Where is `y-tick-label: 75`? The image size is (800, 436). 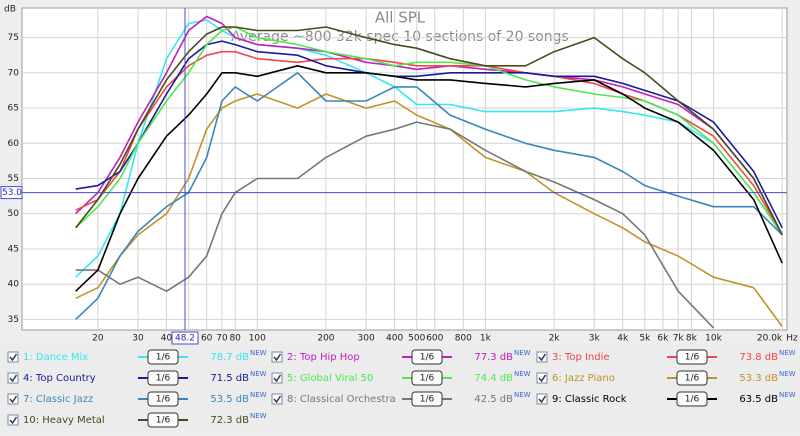
y-tick-label: 75 is located at coordinates (13, 38).